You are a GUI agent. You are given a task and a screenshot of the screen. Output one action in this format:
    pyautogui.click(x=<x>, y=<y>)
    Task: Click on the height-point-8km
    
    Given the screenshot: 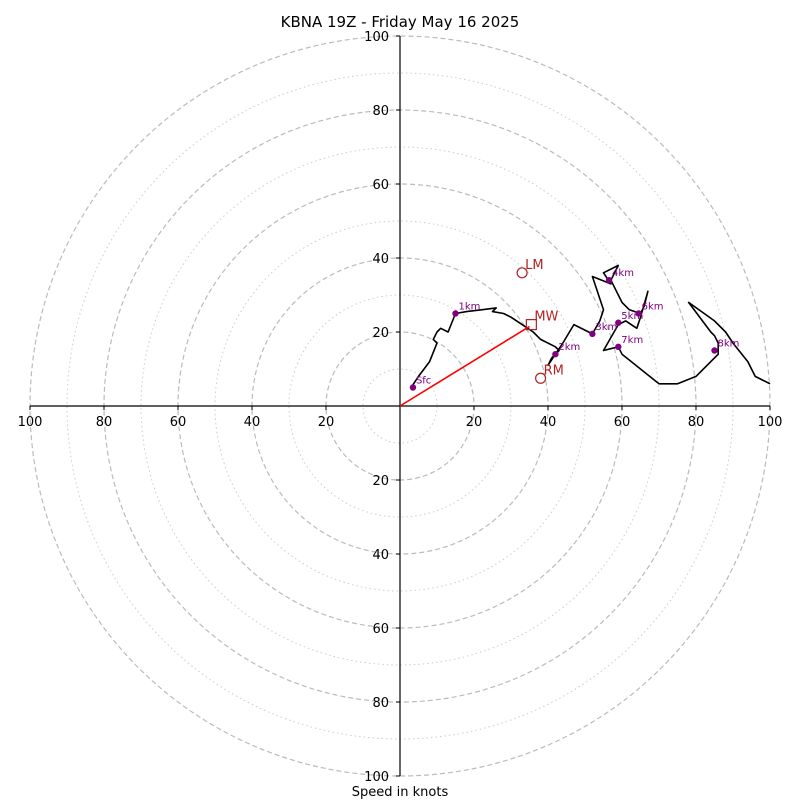 What is the action you would take?
    pyautogui.click(x=714, y=350)
    